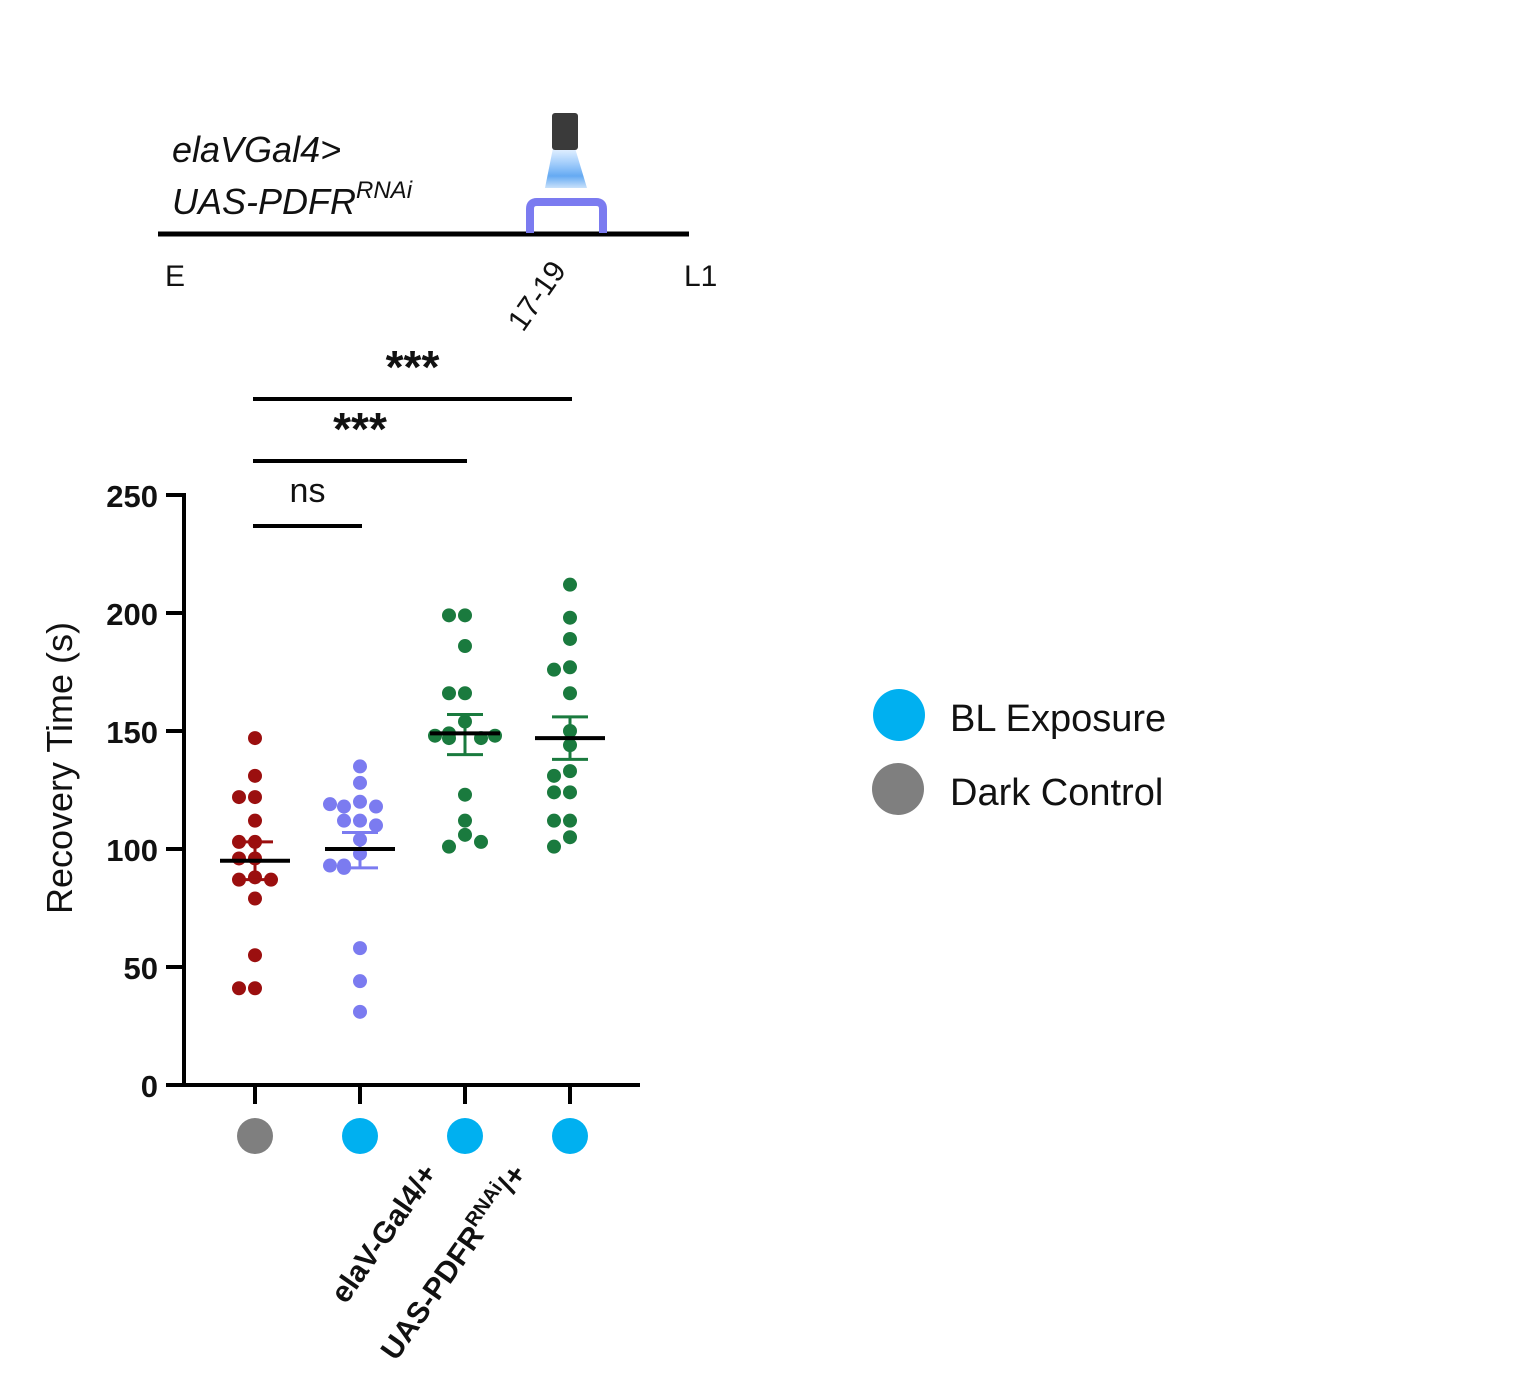 The image size is (1515, 1373). I want to click on y-tick-label: 0, so click(149, 1086).